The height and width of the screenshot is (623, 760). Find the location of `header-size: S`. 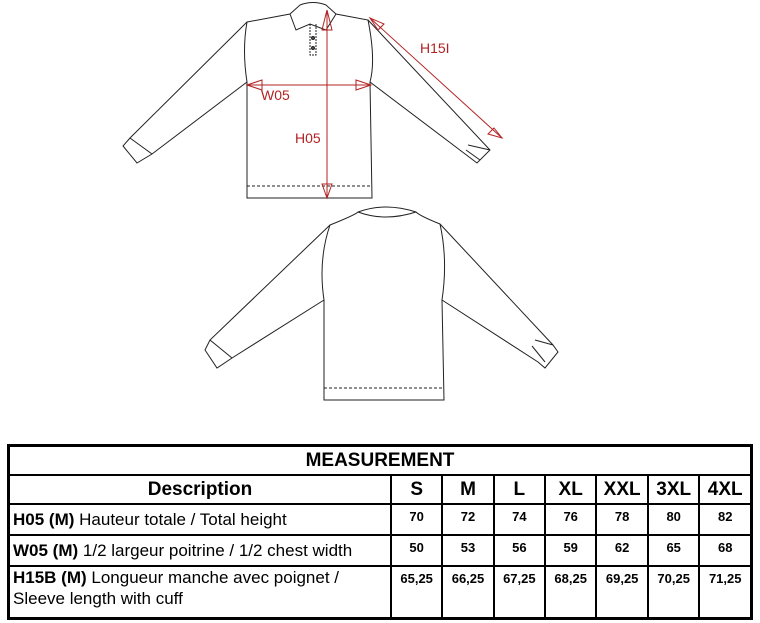

header-size: S is located at coordinates (416, 489).